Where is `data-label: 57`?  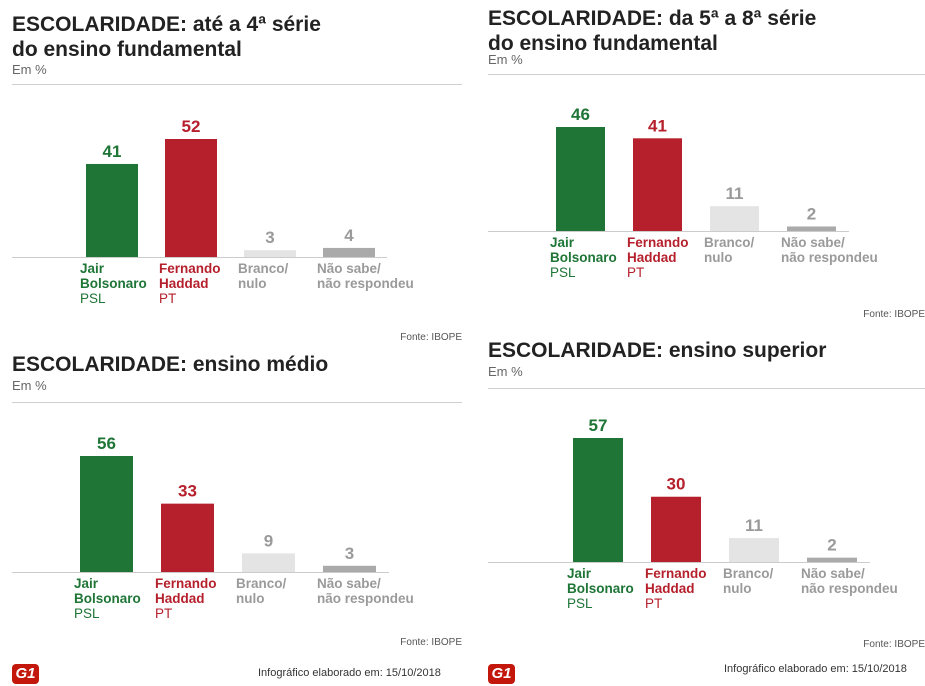 data-label: 57 is located at coordinates (598, 425).